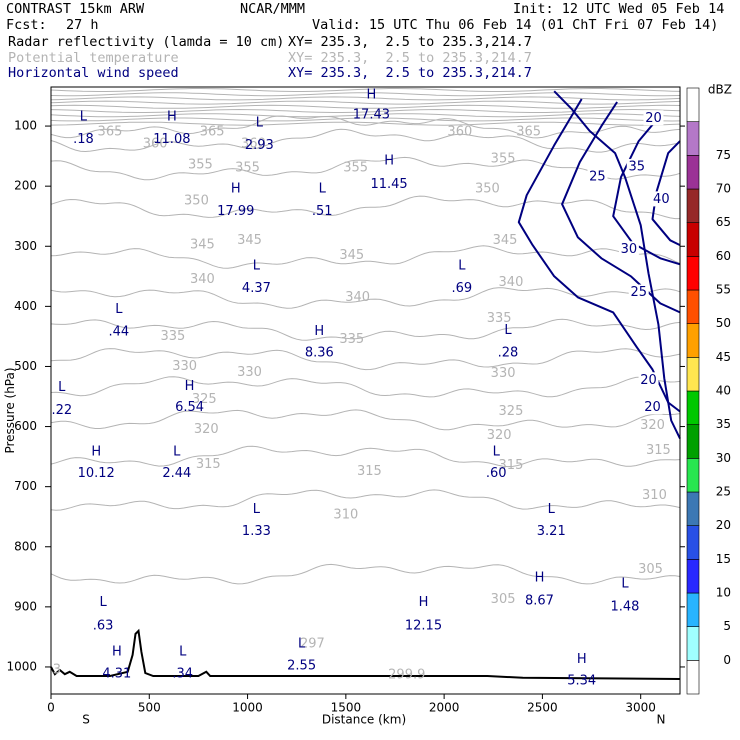  What do you see at coordinates (256, 288) in the screenshot?
I see `extremum-value: 4.37` at bounding box center [256, 288].